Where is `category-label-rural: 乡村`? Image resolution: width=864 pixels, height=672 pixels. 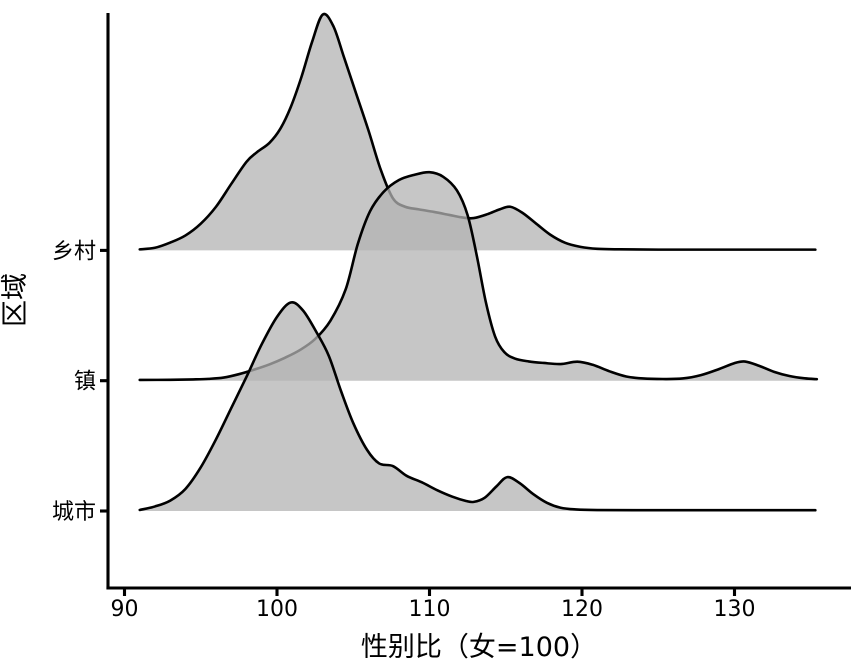 category-label-rural: 乡村 is located at coordinates (74, 251).